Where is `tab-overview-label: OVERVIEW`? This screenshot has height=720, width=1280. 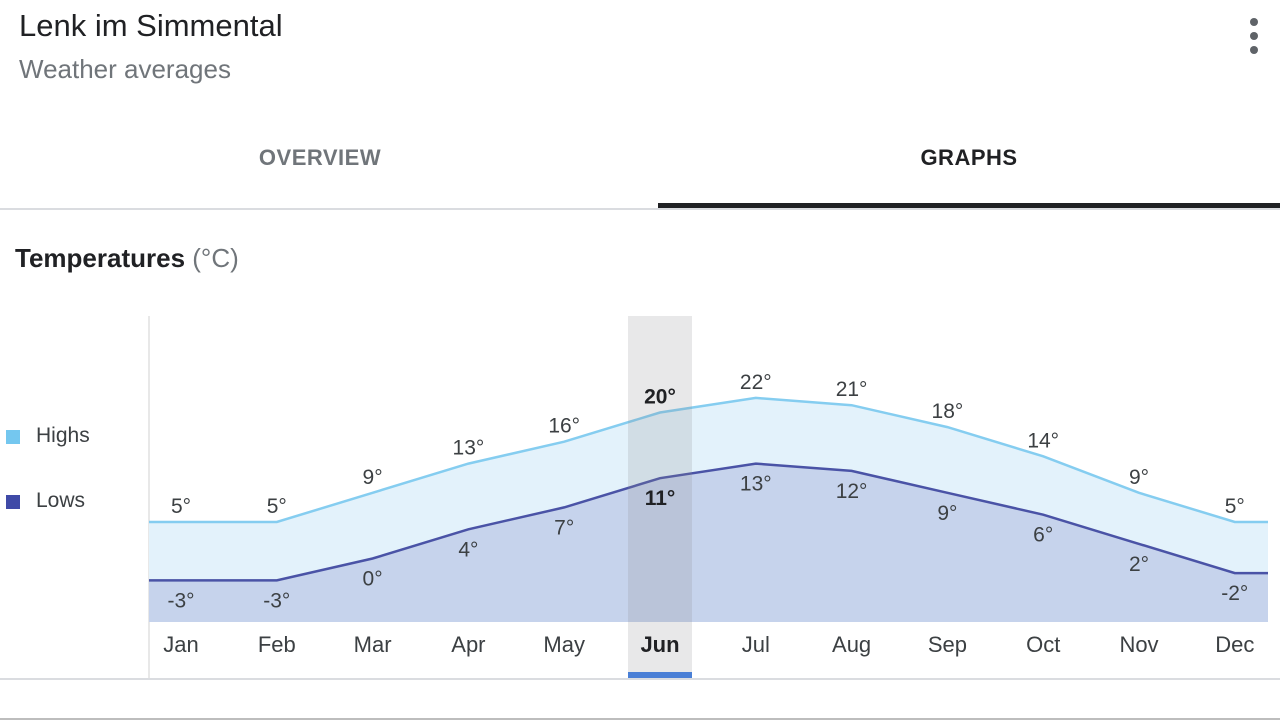
tab-overview-label: OVERVIEW is located at coordinates (320, 157).